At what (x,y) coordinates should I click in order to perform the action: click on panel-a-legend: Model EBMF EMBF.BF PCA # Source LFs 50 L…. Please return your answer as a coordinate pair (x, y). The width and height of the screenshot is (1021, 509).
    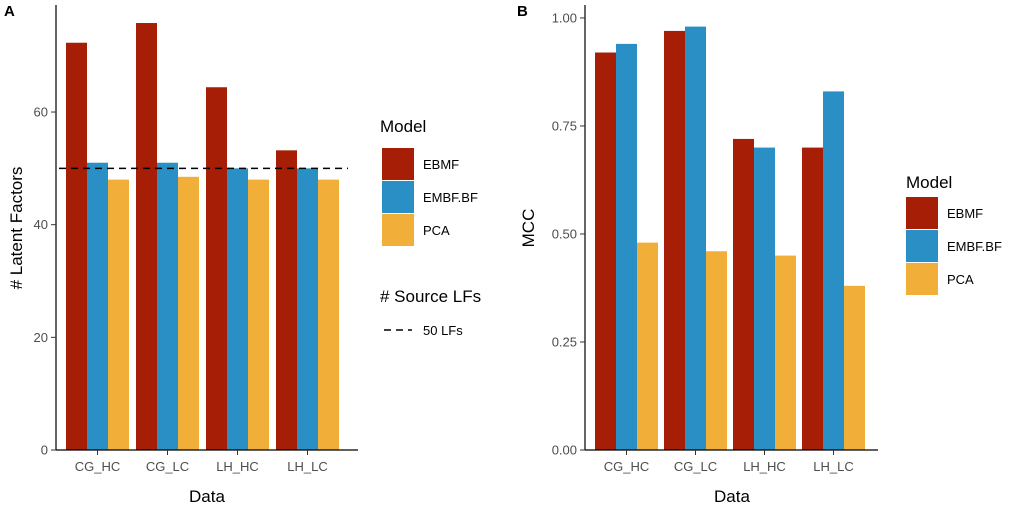
    Looking at the image, I should click on (430, 227).